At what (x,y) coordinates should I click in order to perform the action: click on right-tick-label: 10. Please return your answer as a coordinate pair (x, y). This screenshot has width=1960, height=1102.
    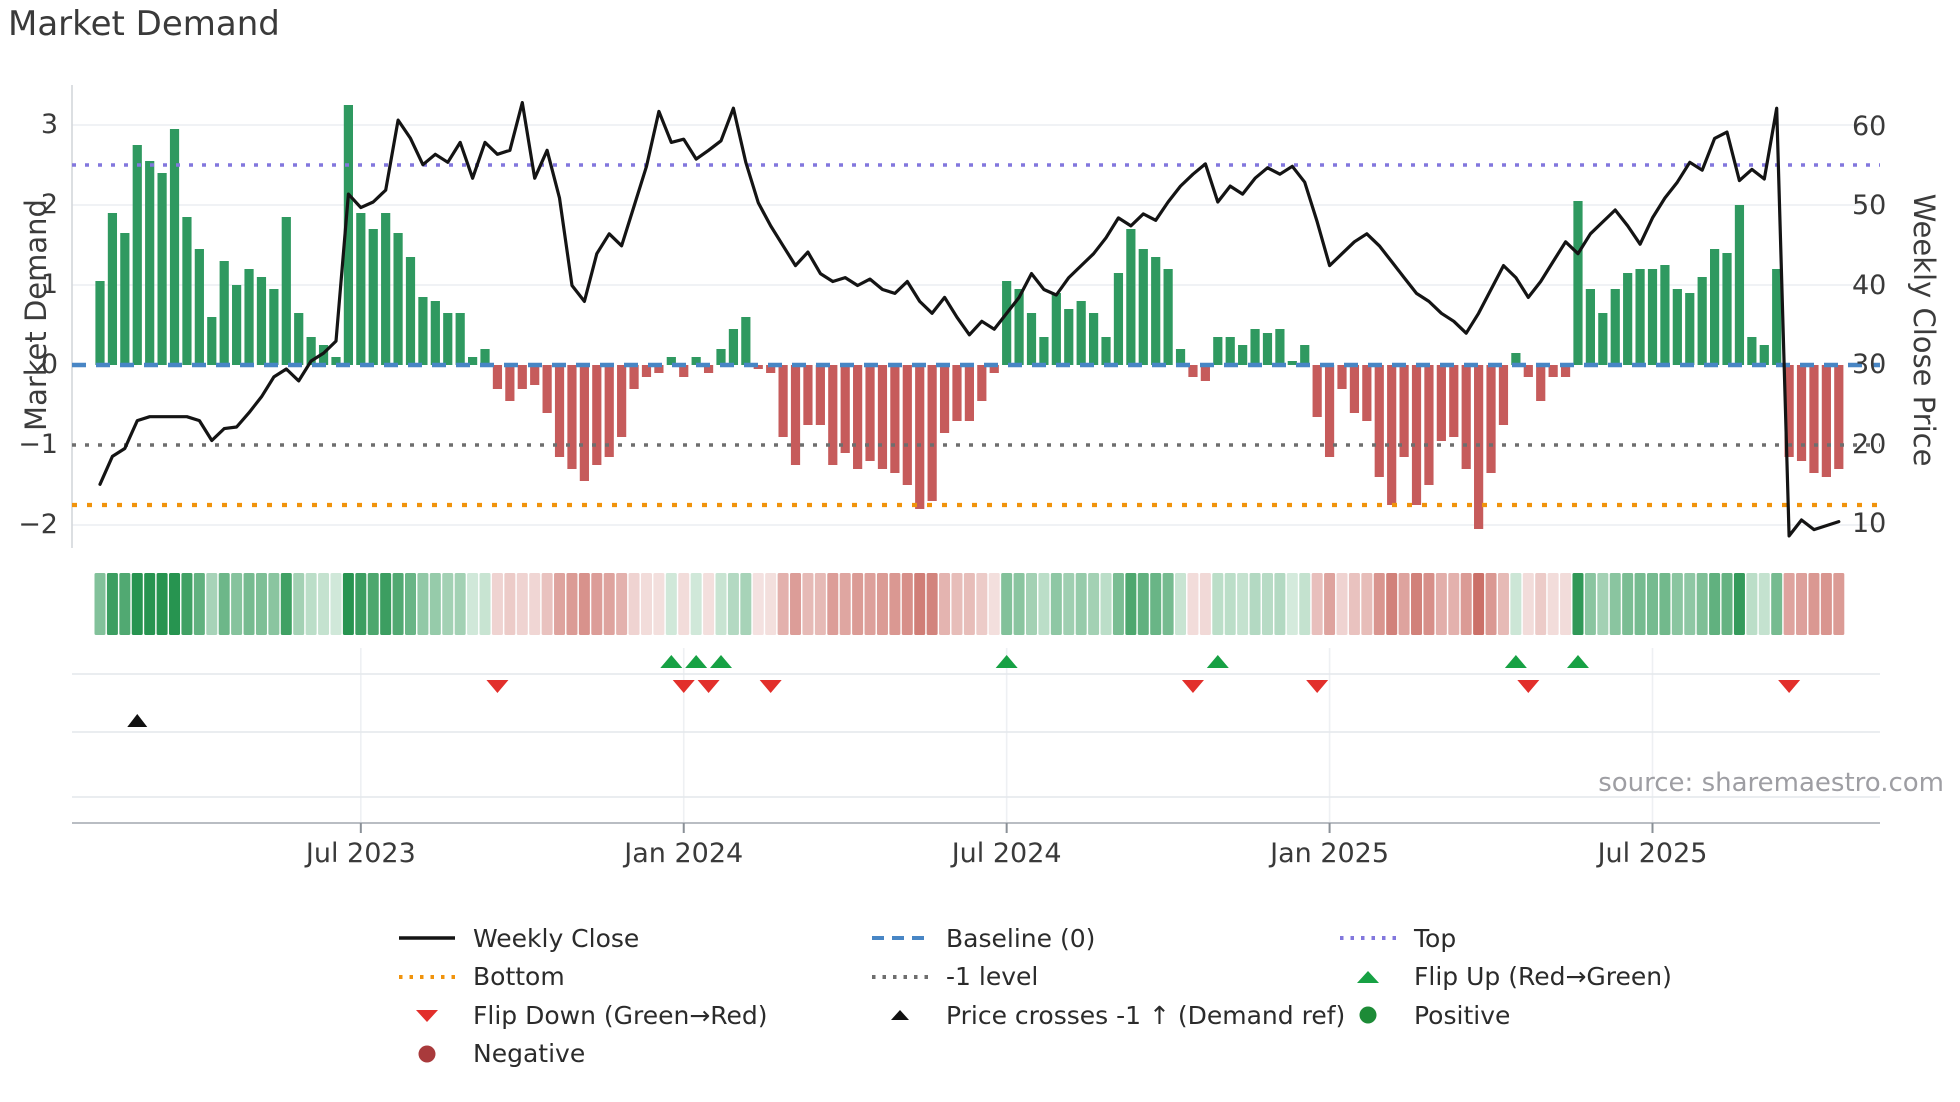
    Looking at the image, I should click on (1869, 523).